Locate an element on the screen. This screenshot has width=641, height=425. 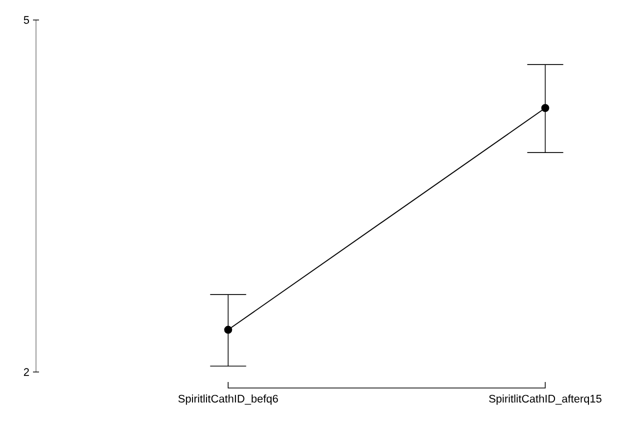
x-tick-label: SpiritlitCathID_afterq15 is located at coordinates (545, 399).